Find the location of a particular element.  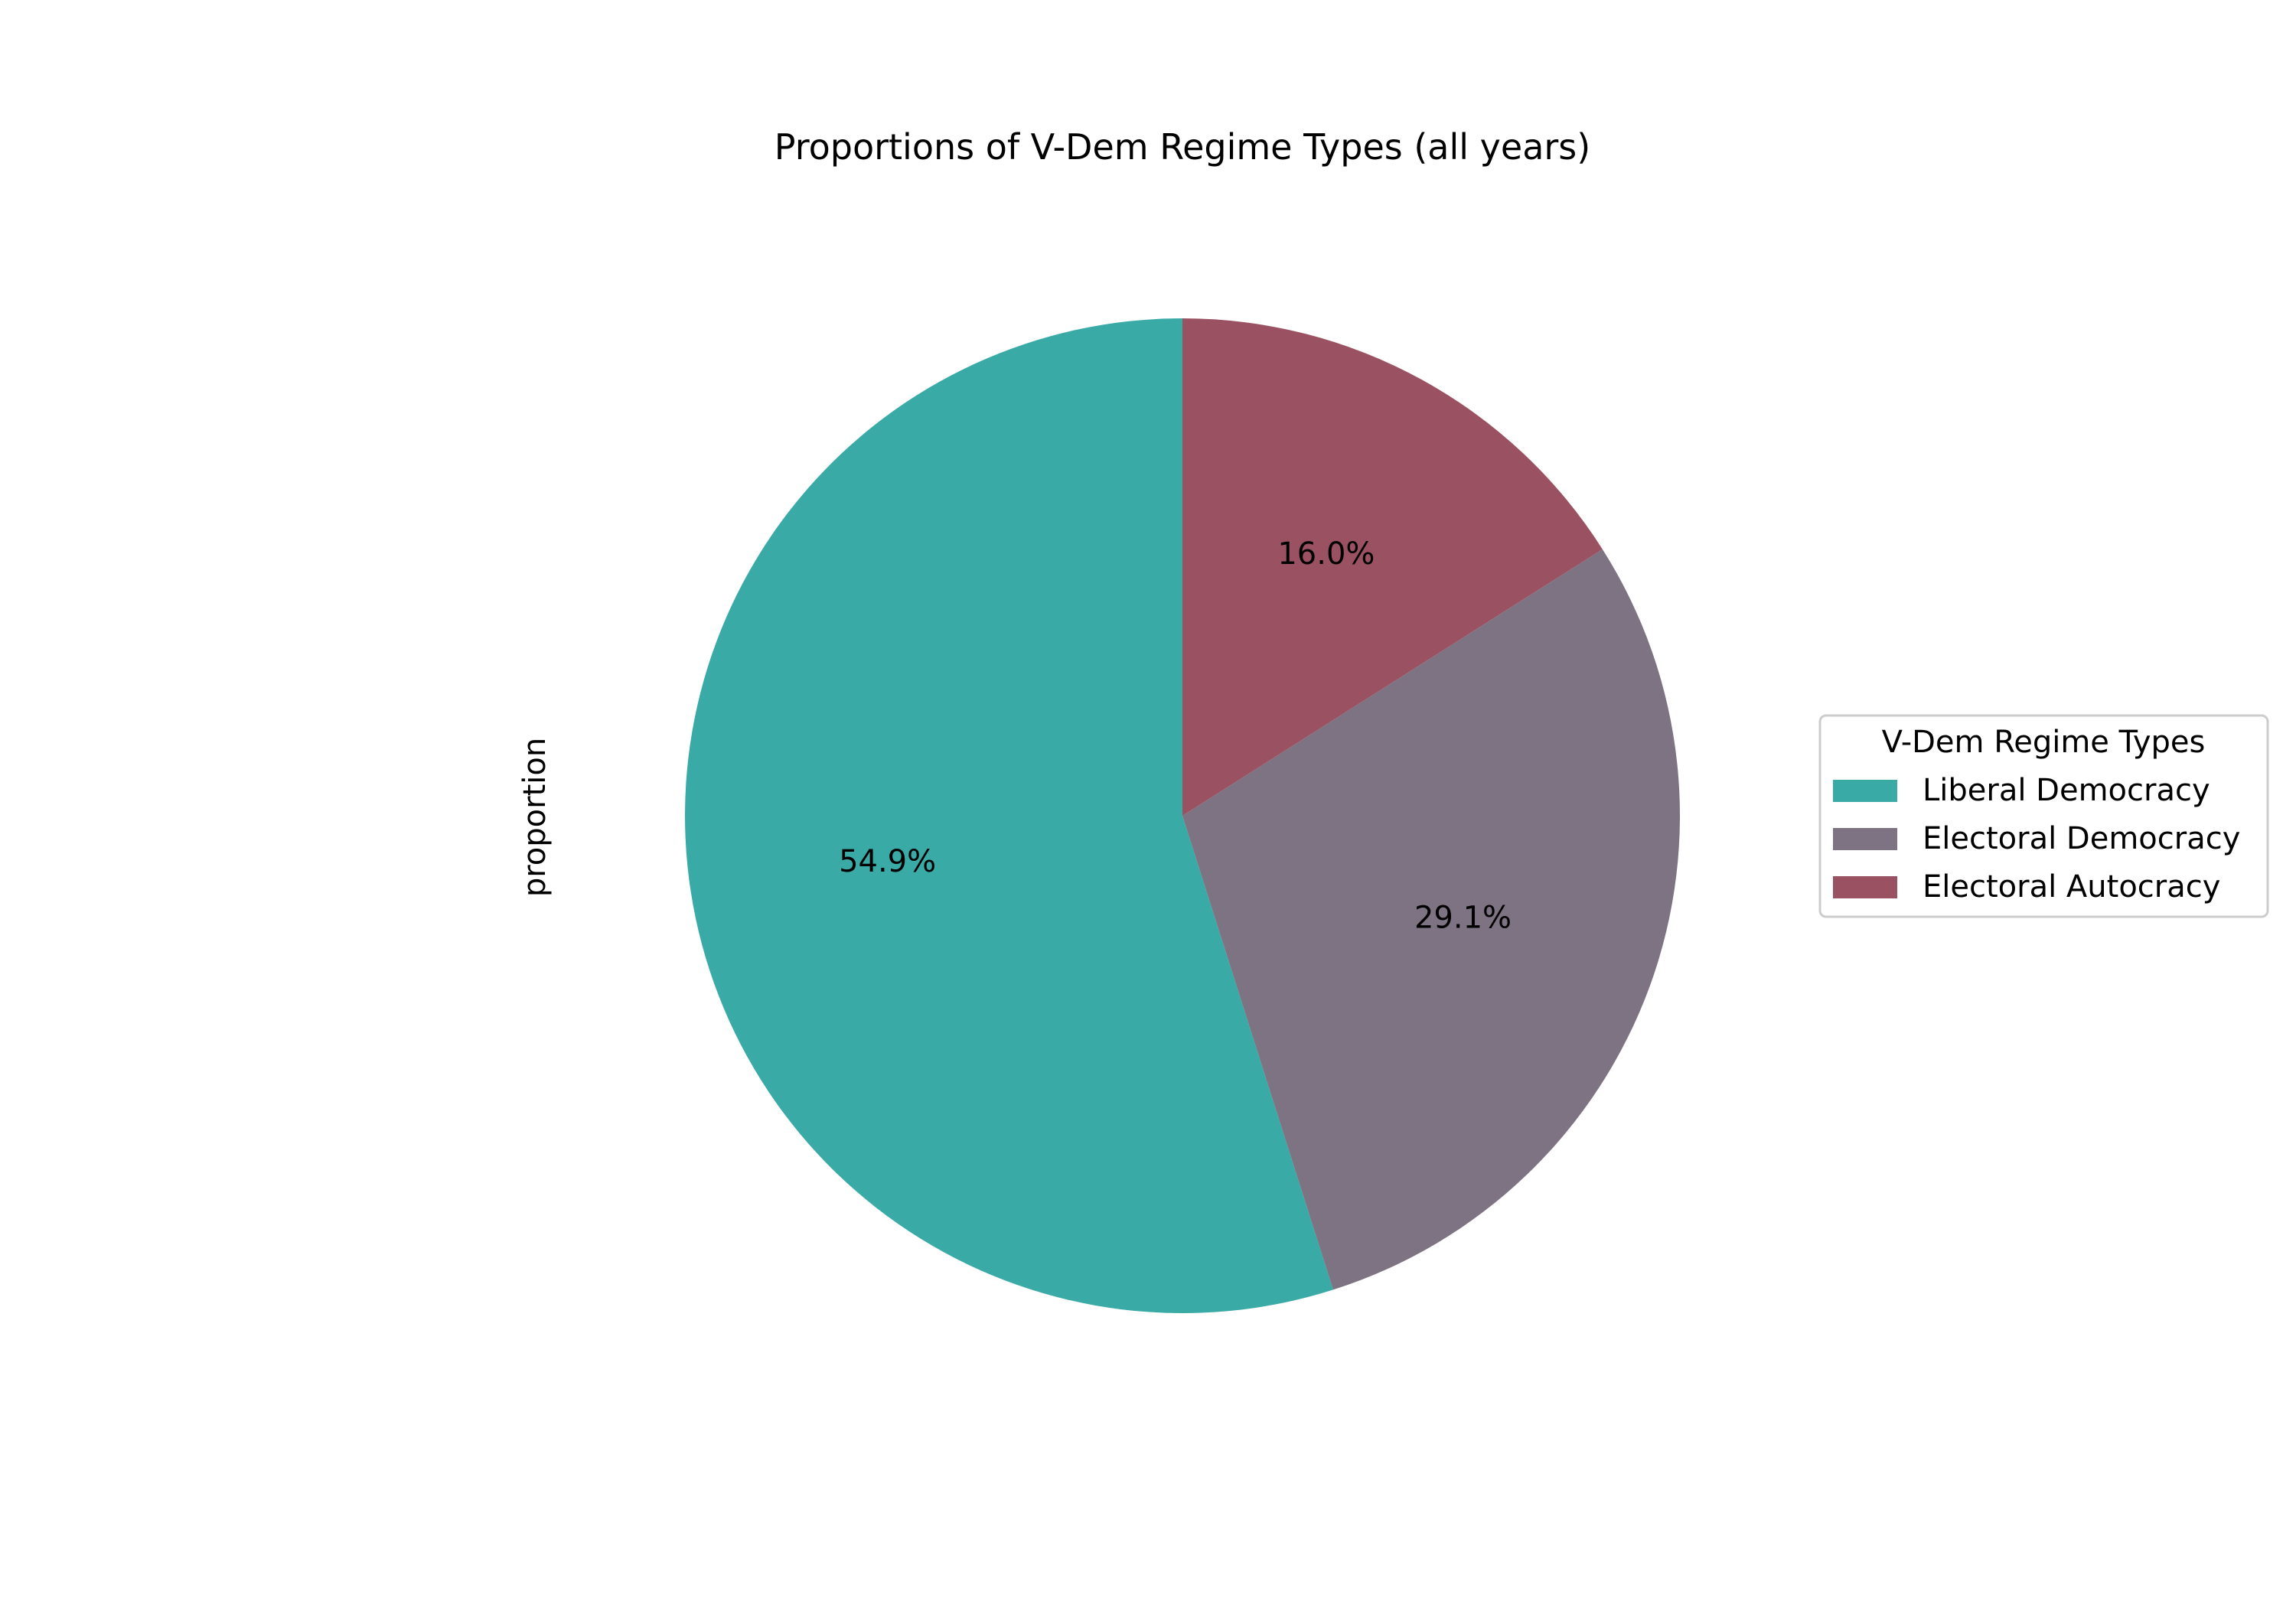

legend-frame is located at coordinates (2043, 816).